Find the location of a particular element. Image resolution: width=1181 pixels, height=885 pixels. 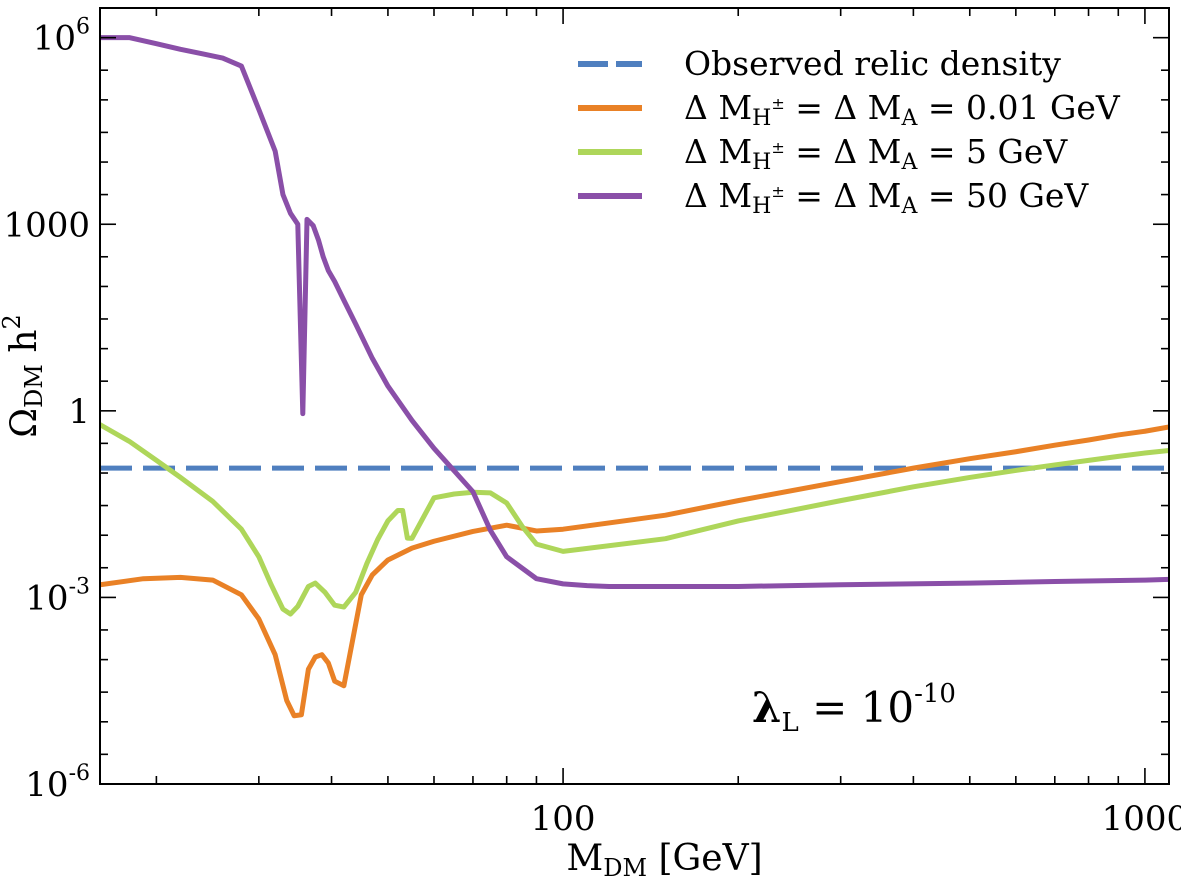

legend-label: Δ MH± = Δ MA = 50 GeV is located at coordinates (886, 197).